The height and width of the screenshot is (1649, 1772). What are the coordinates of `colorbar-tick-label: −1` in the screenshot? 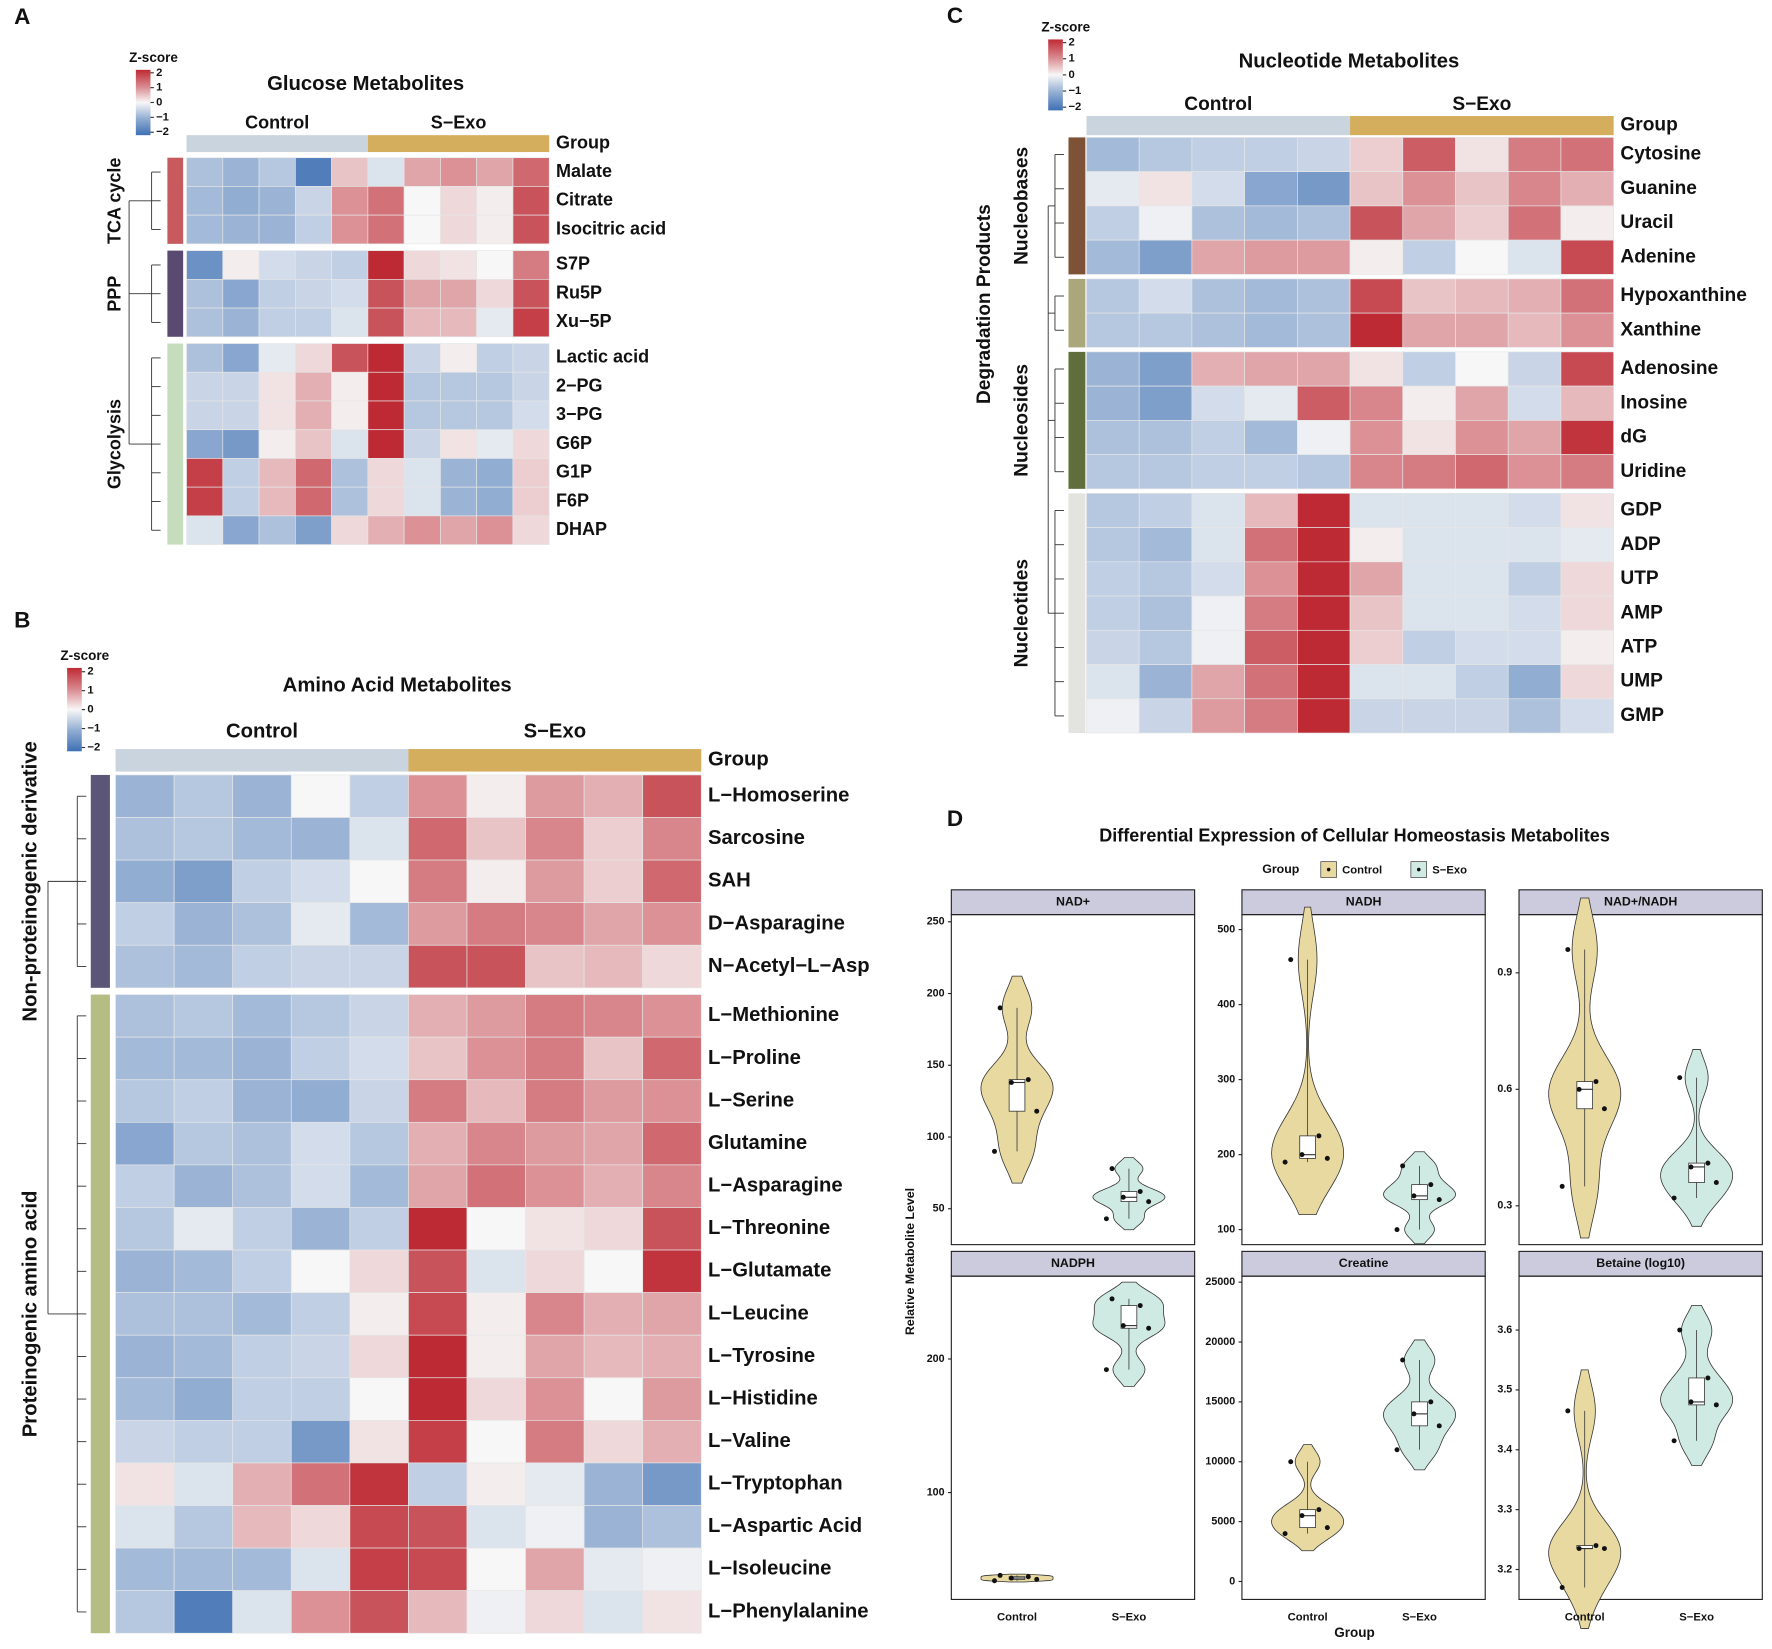 It's located at (162, 117).